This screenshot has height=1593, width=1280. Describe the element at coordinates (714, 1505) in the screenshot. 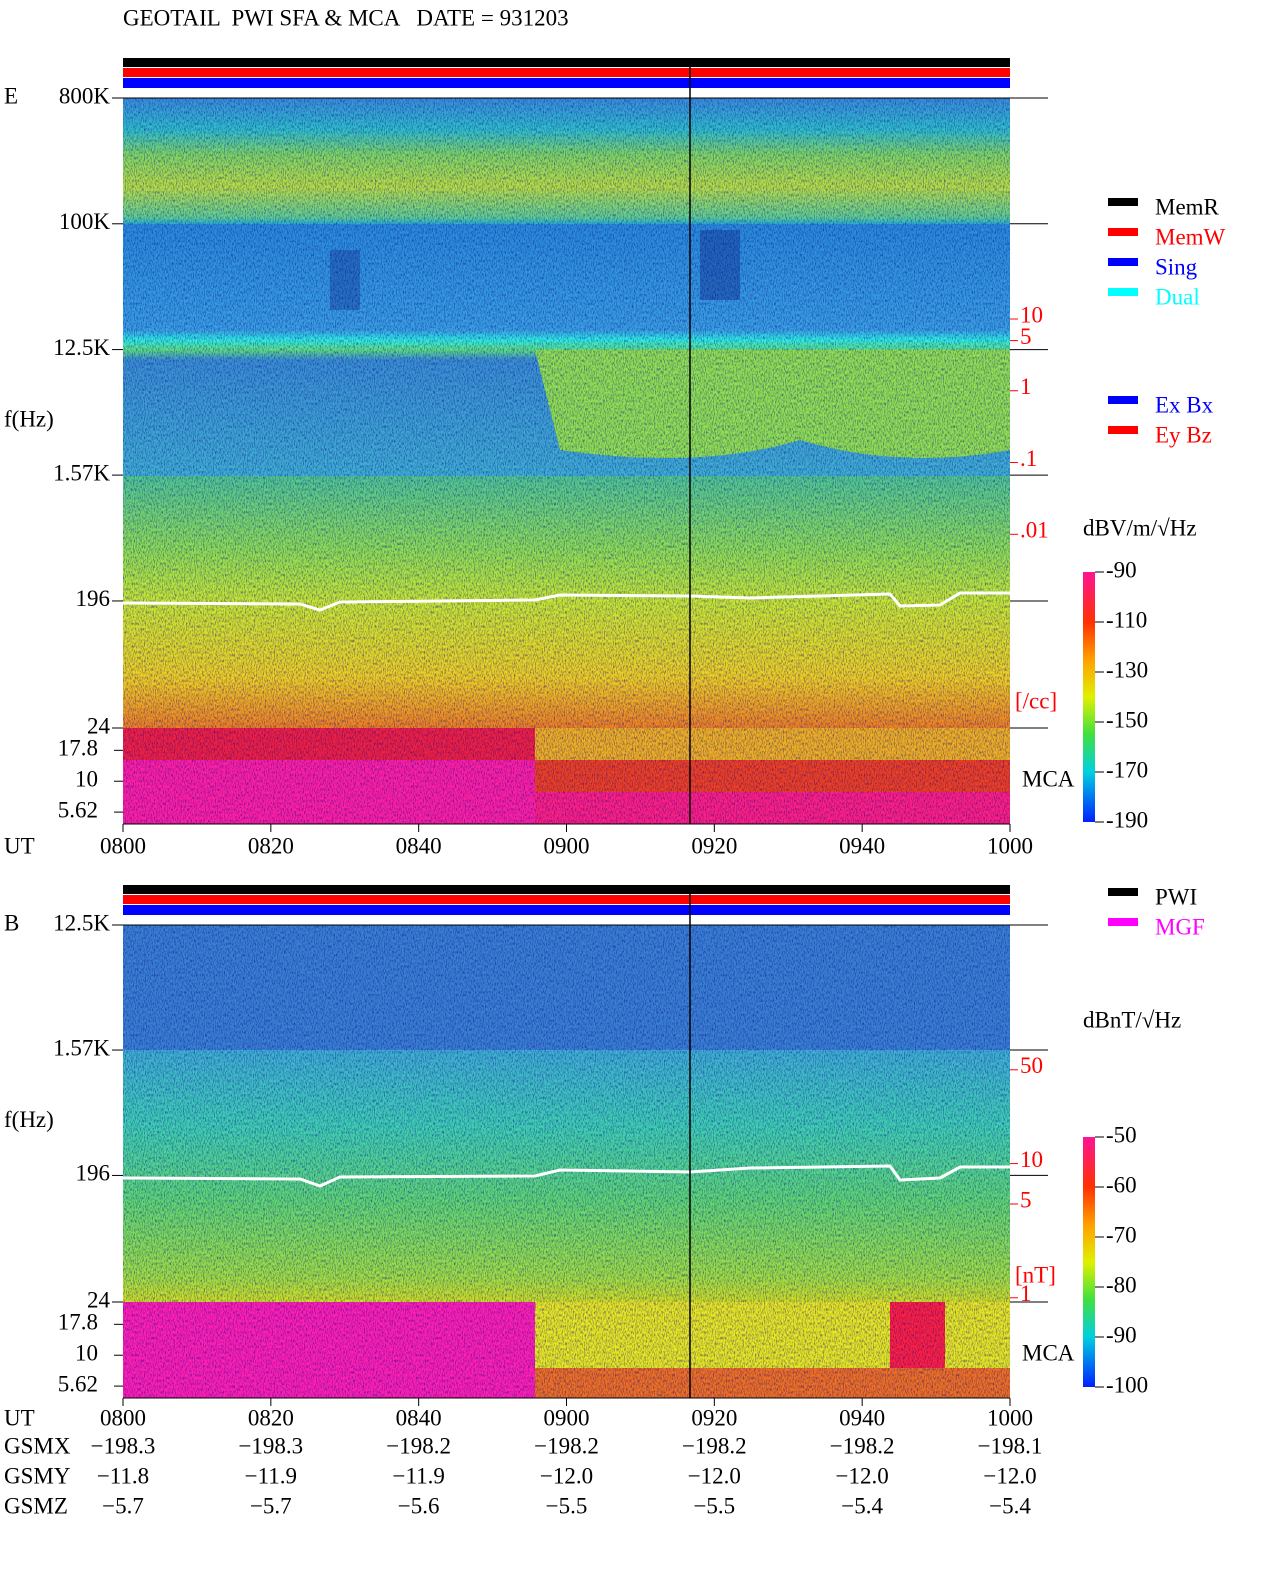

I see `ephemeris-value: −5.5` at that location.